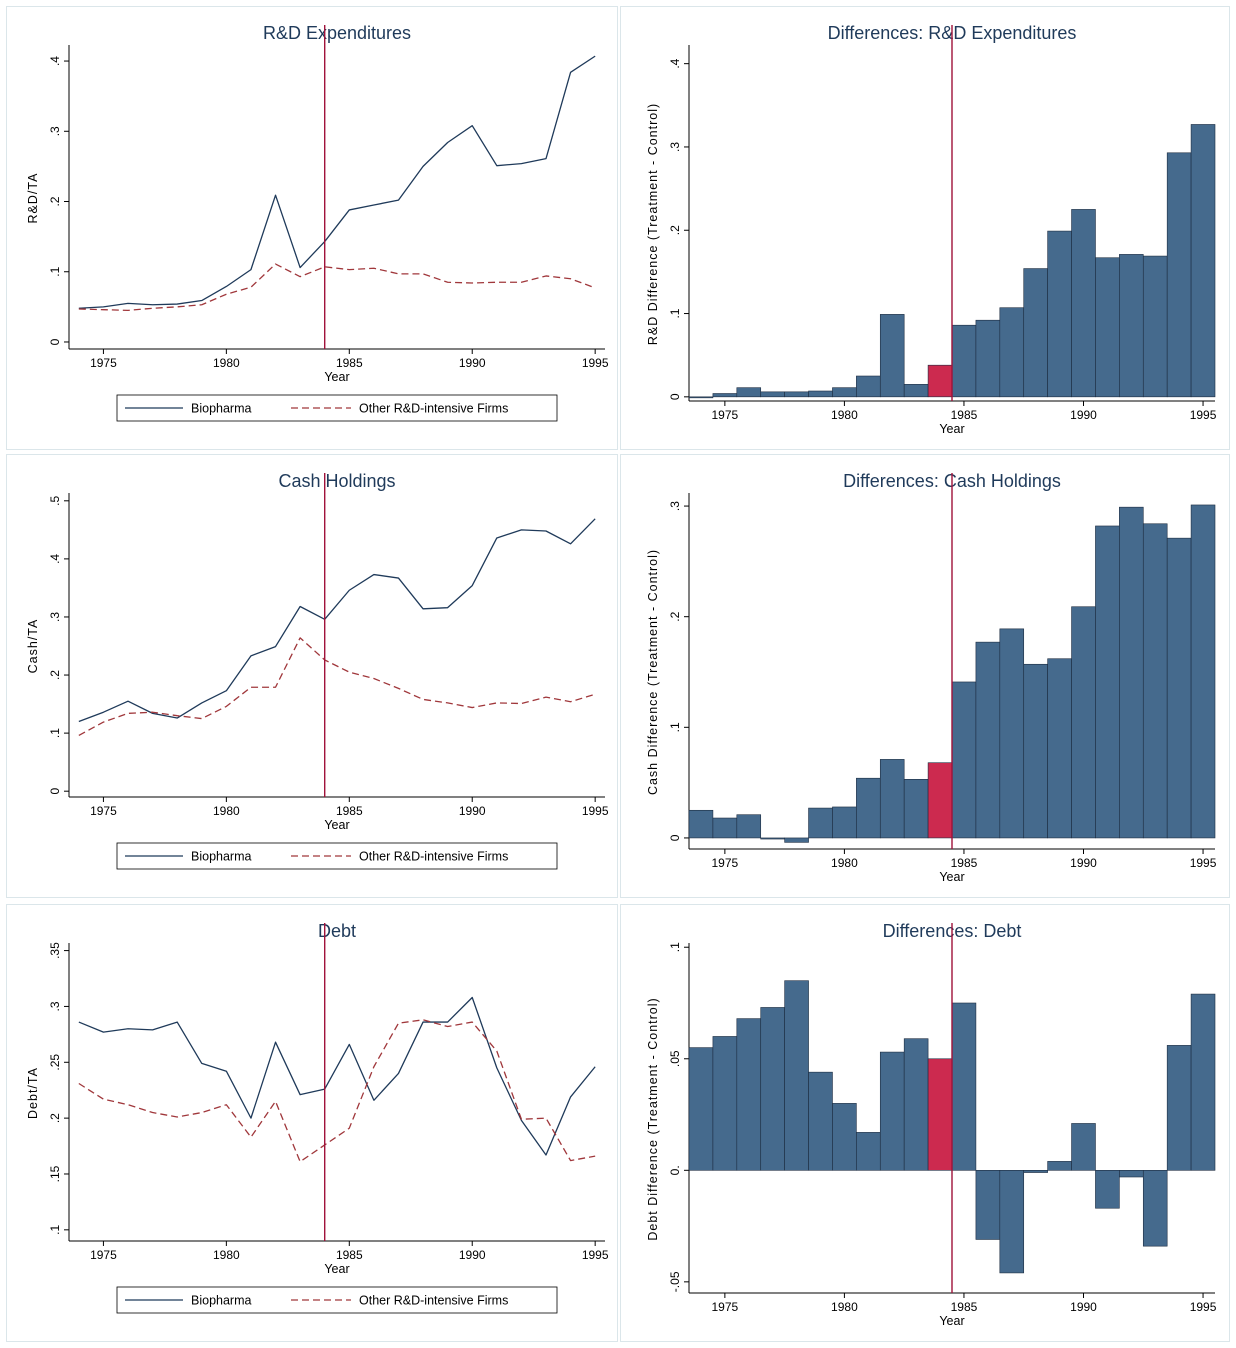 This screenshot has width=1236, height=1348. Describe the element at coordinates (221, 857) in the screenshot. I see `legend-label-biopharma: Biopharma` at that location.